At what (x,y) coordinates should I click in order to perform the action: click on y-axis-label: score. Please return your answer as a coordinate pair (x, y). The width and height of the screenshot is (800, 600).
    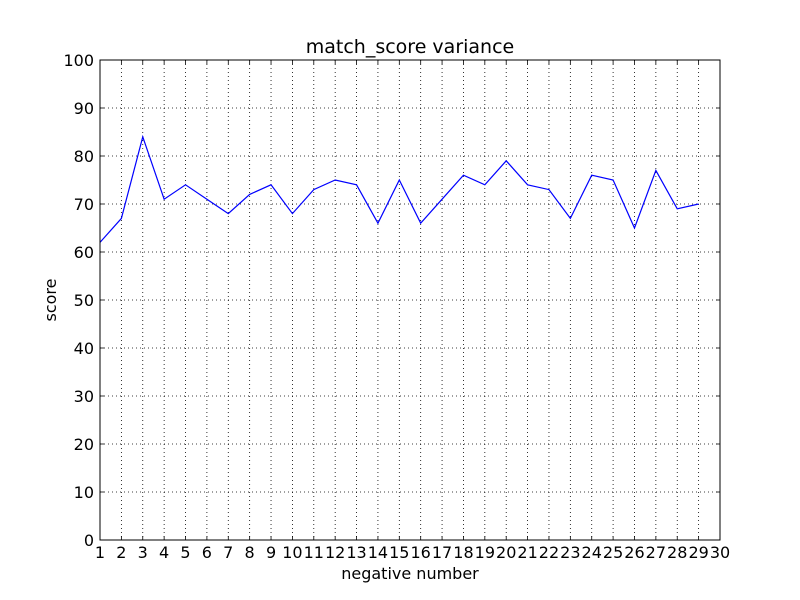
    Looking at the image, I should click on (50, 300).